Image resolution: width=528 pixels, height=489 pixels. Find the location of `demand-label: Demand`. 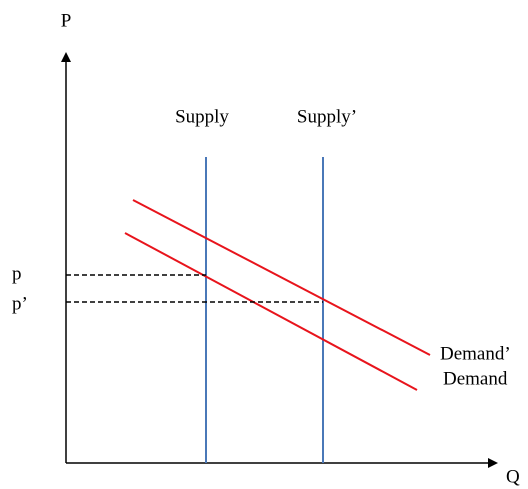

demand-label: Demand is located at coordinates (475, 378).